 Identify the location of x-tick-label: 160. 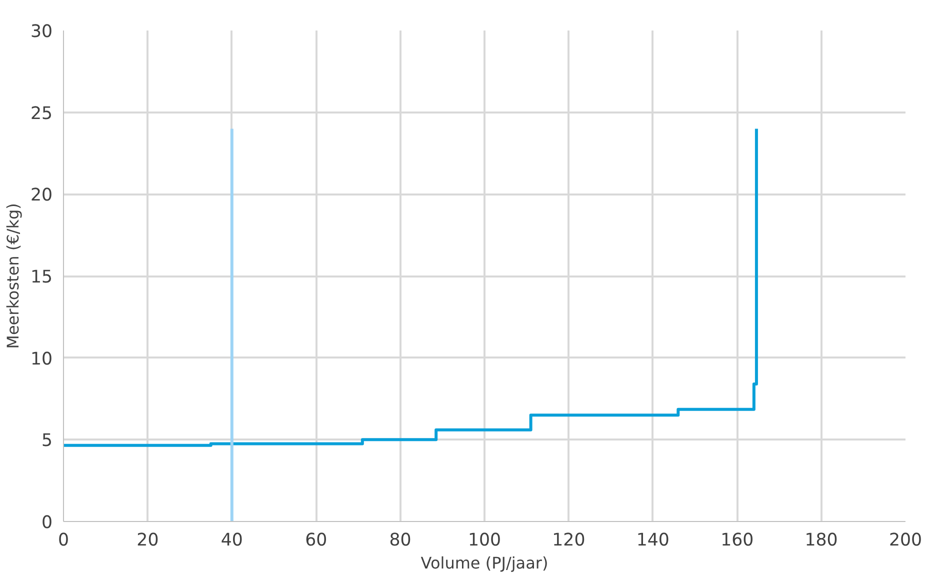
(737, 540).